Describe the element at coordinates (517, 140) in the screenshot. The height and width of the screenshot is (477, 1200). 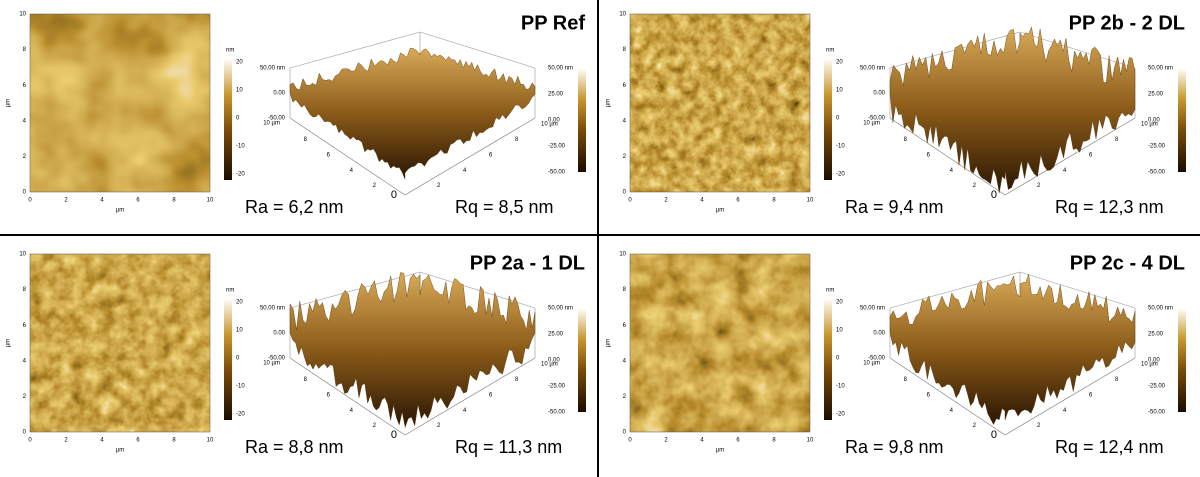
I see `surface-width-tick: 8` at that location.